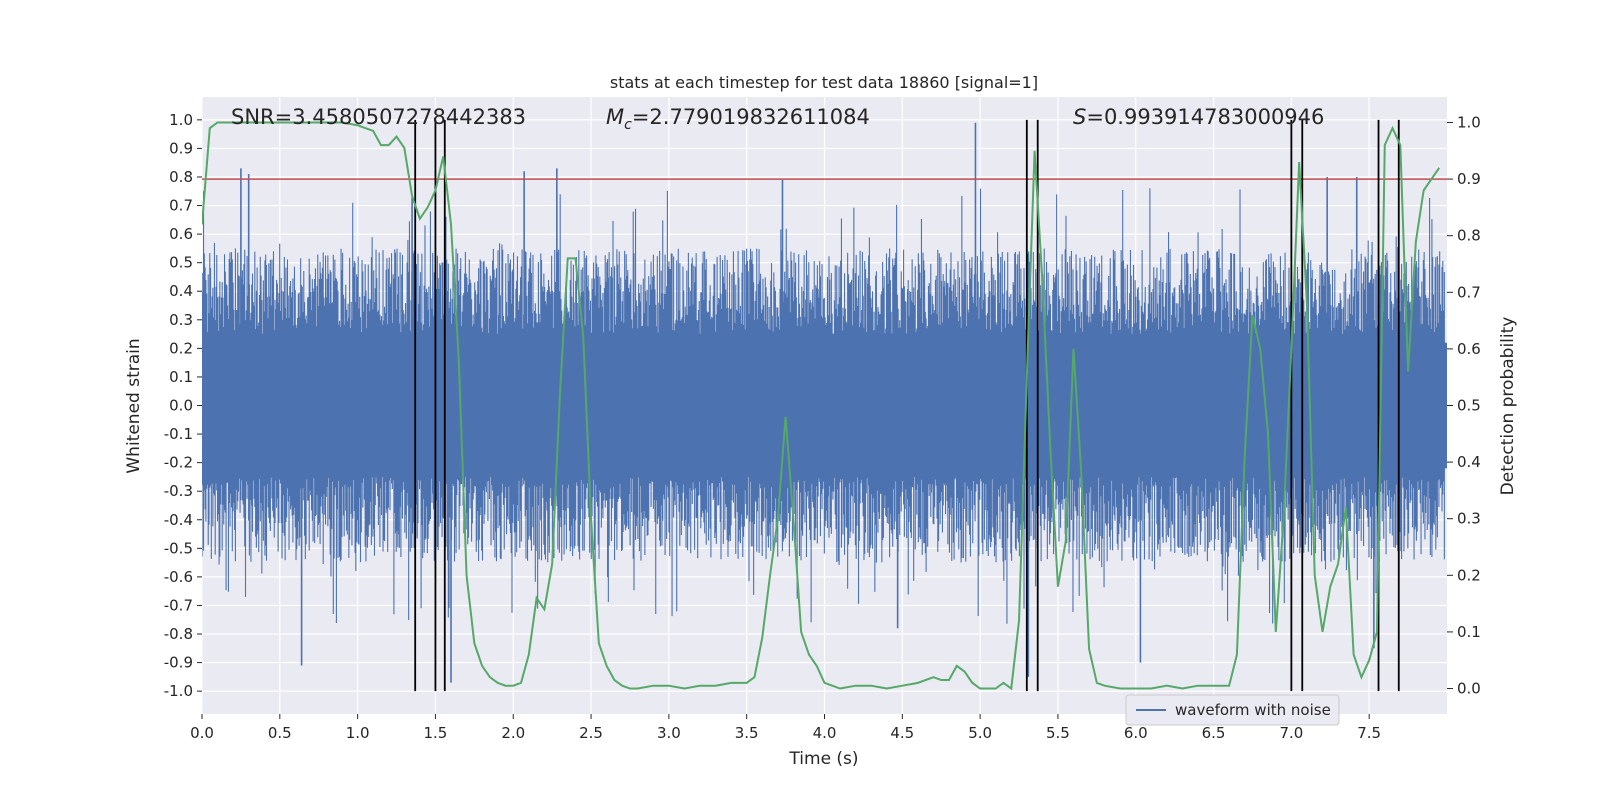  What do you see at coordinates (823, 759) in the screenshot?
I see `x-axis-label: Time (s)` at bounding box center [823, 759].